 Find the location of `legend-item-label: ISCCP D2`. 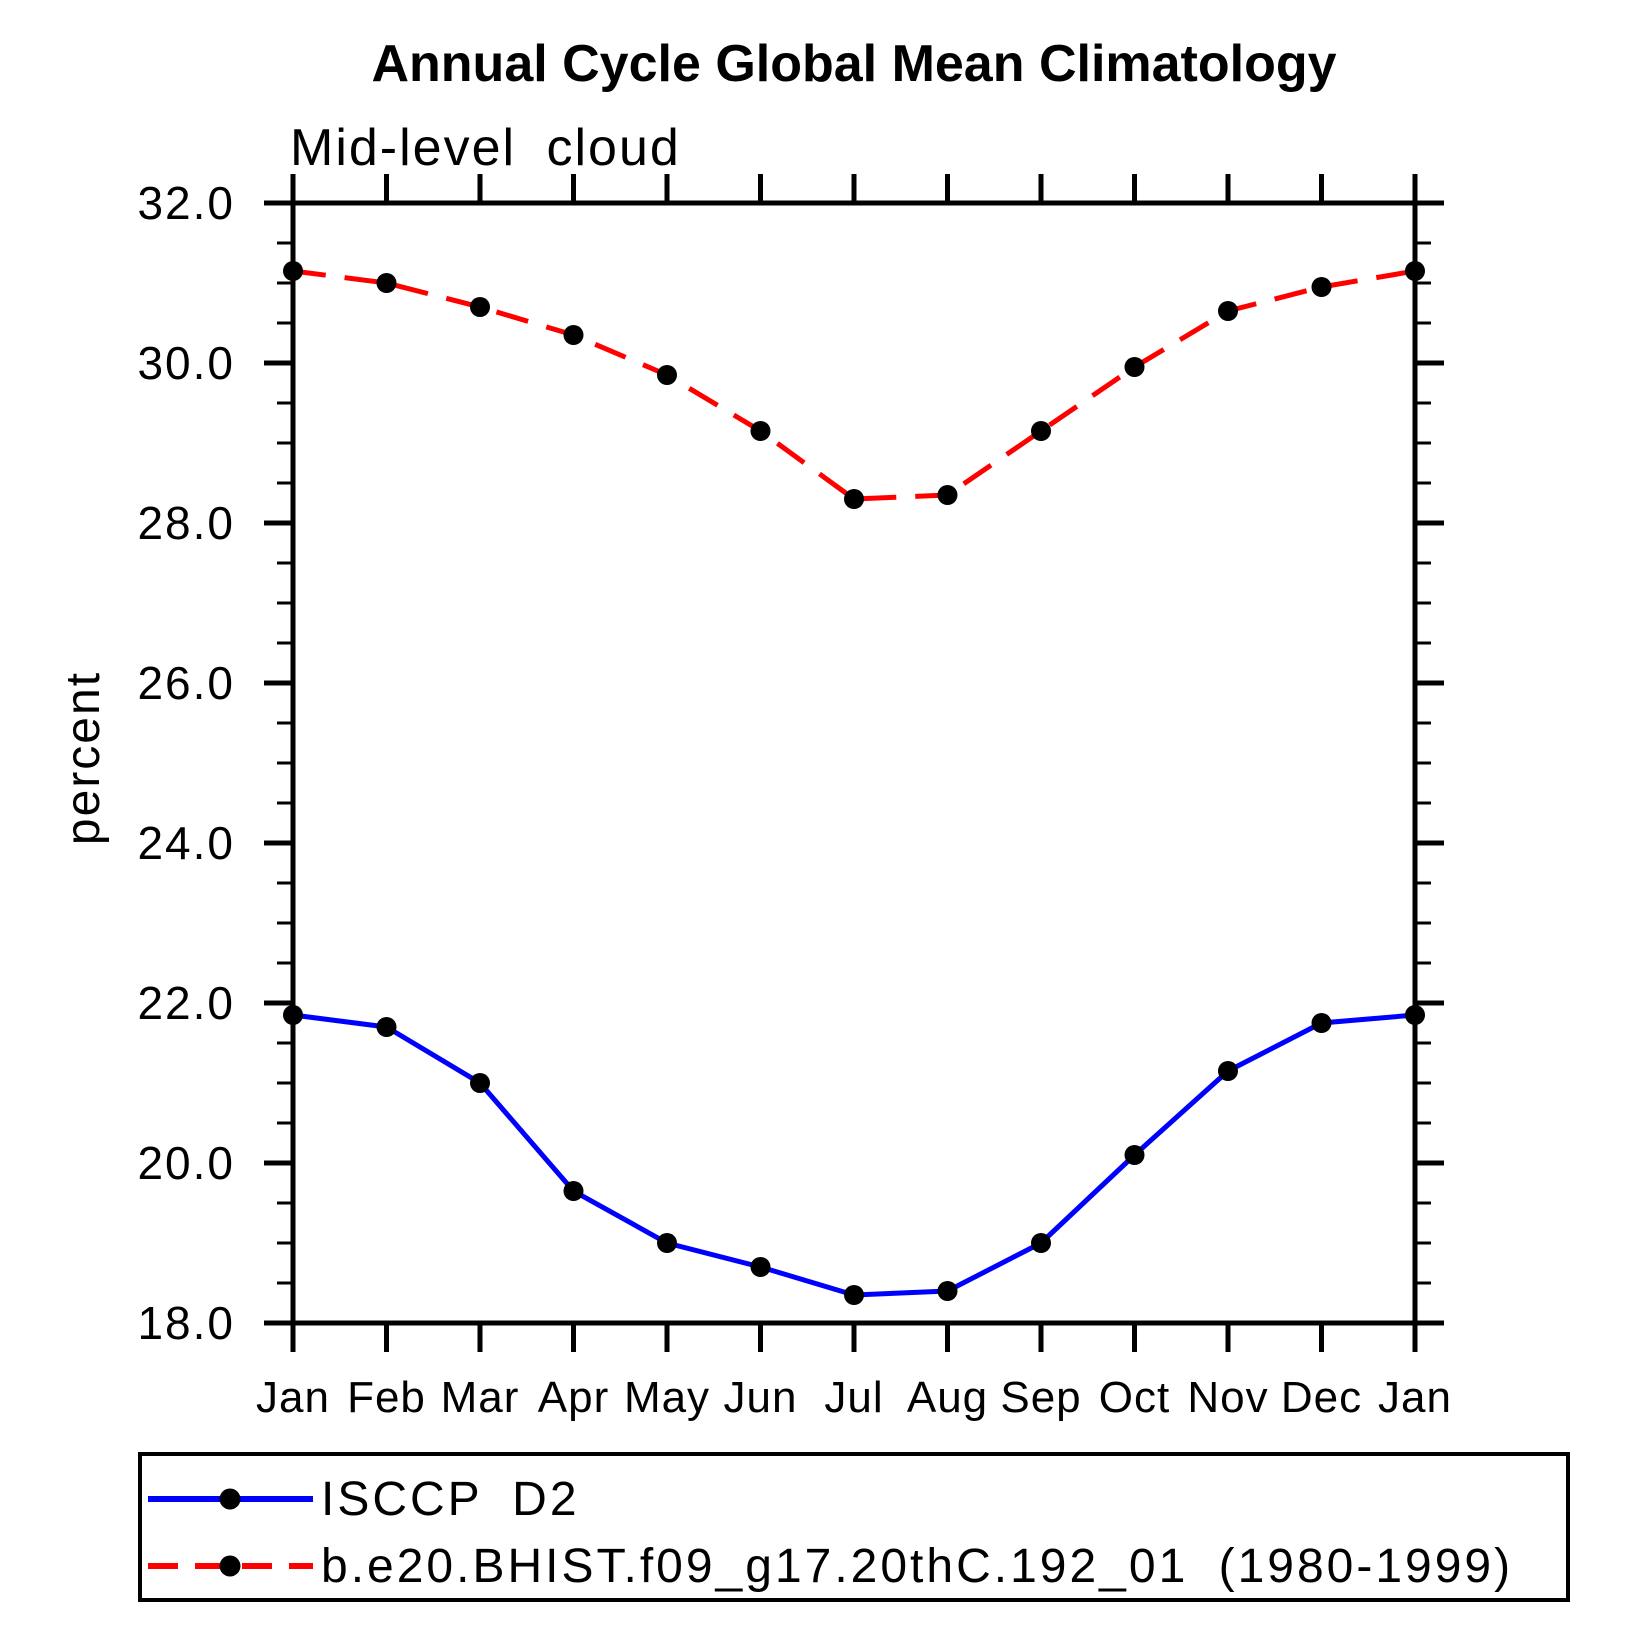

legend-item-label: ISCCP D2 is located at coordinates (450, 1499).